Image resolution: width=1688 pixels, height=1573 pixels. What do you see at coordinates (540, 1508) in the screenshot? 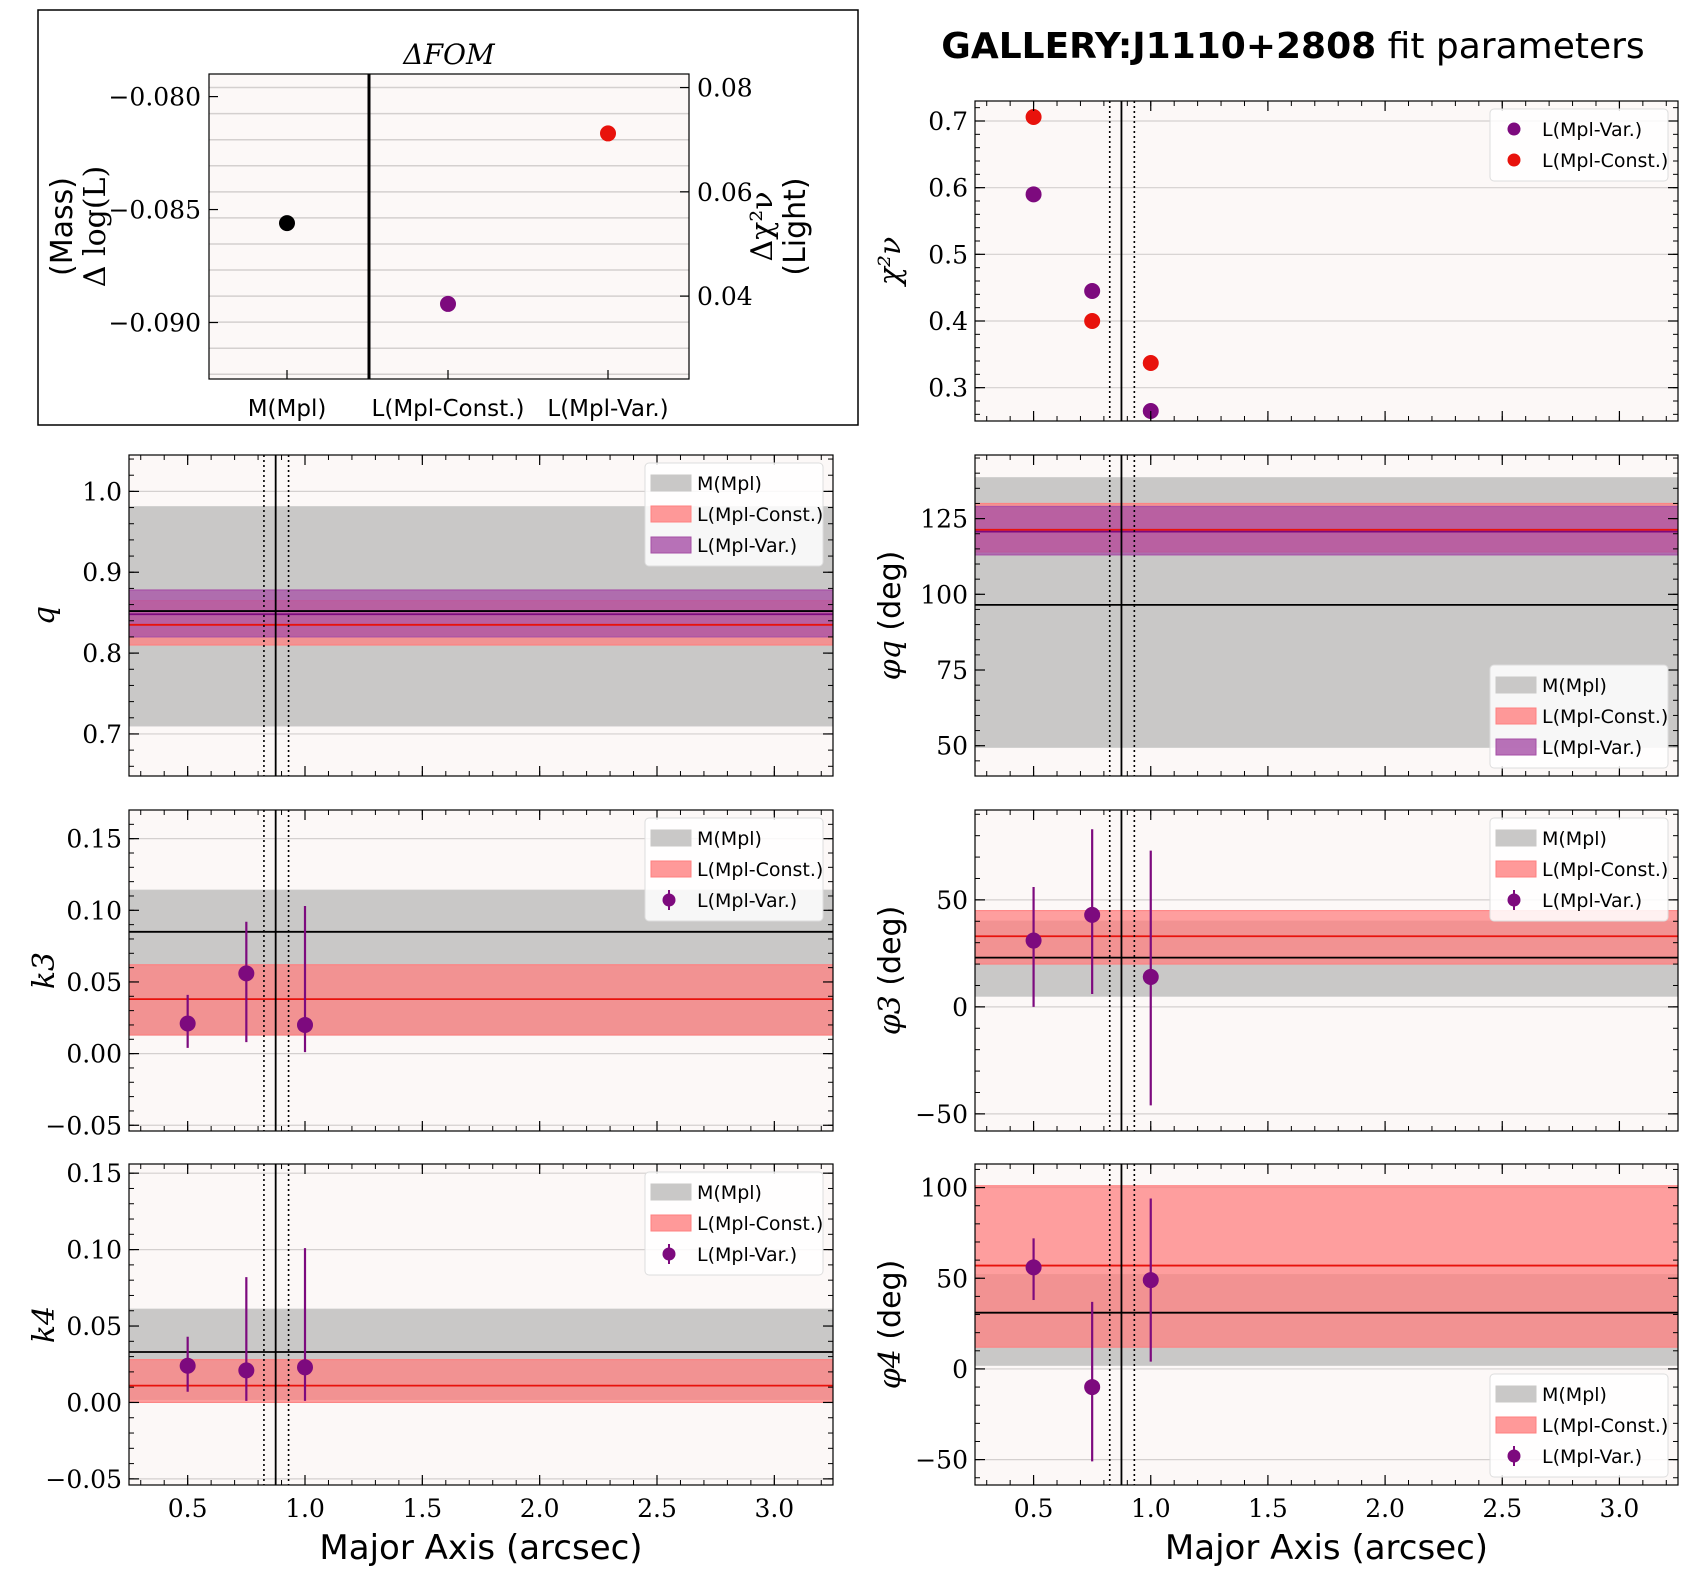
I see `k4-xtick-label: 2.0` at bounding box center [540, 1508].